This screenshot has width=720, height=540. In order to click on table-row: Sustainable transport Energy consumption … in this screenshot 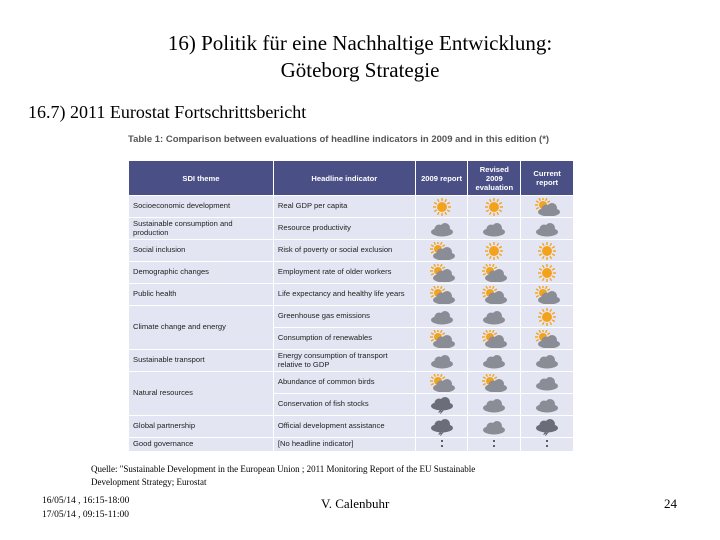, I will do `click(351, 360)`.